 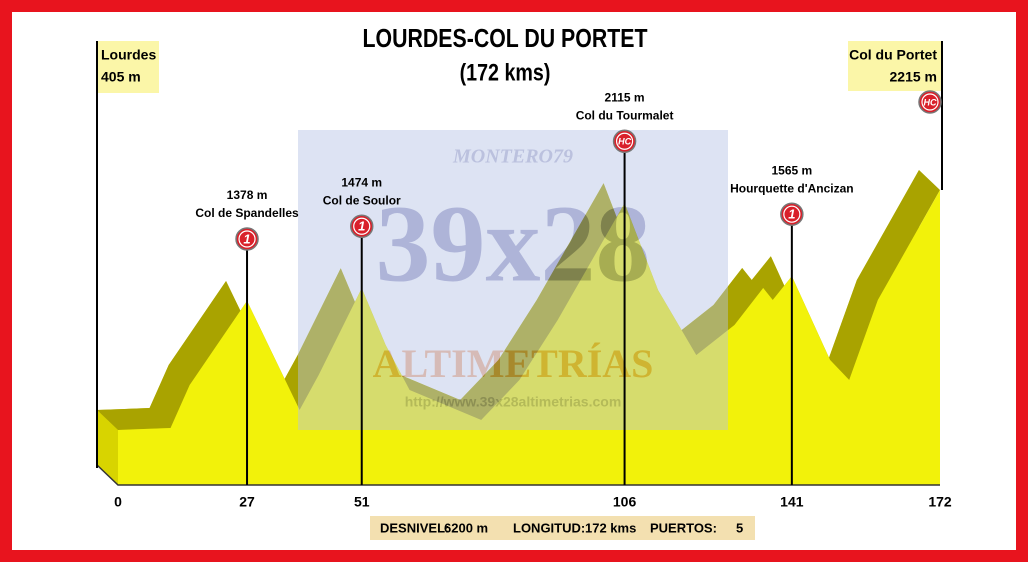 What do you see at coordinates (247, 213) in the screenshot?
I see `climb-name: Col de Spandelles` at bounding box center [247, 213].